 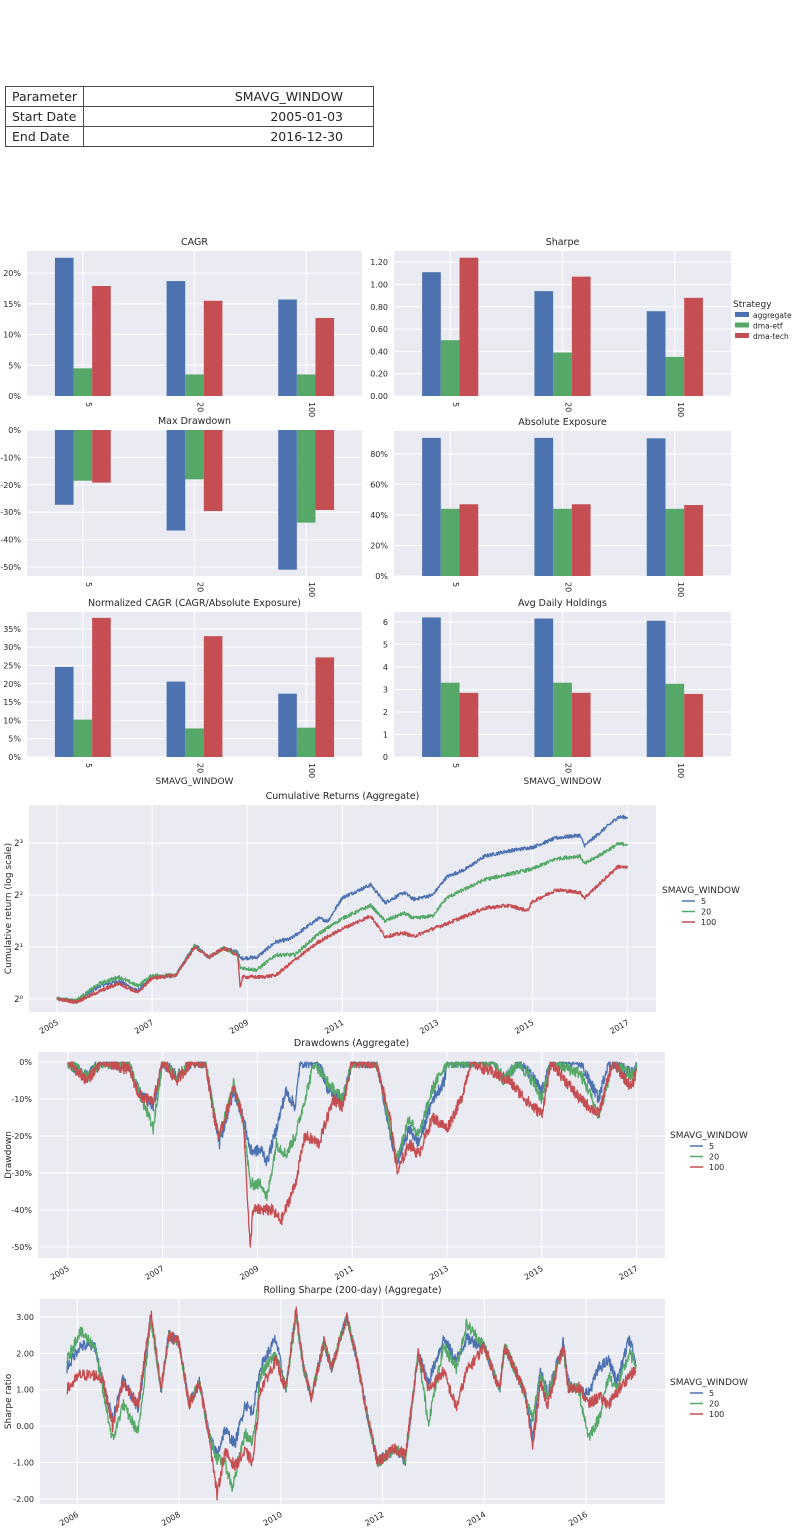 What do you see at coordinates (344, 1273) in the screenshot?
I see `x-tick-label: 2011` at bounding box center [344, 1273].